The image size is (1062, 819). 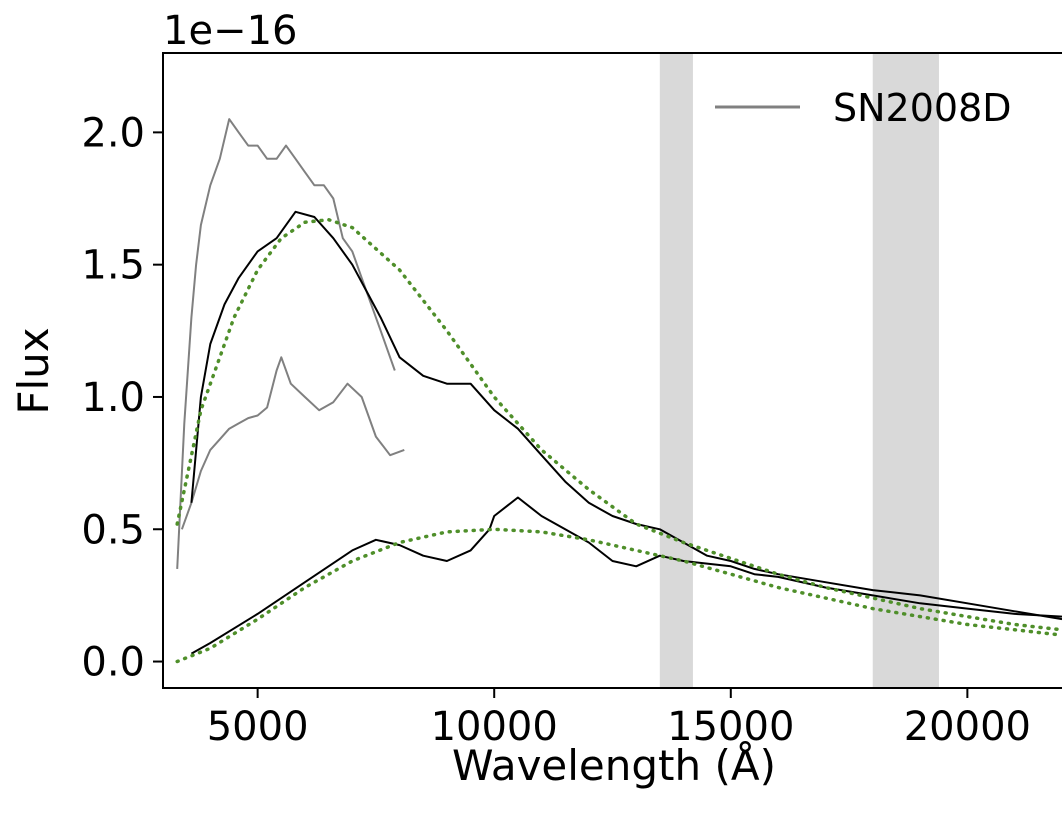 What do you see at coordinates (230, 31) in the screenshot?
I see `y-offset-label: 1e−16` at bounding box center [230, 31].